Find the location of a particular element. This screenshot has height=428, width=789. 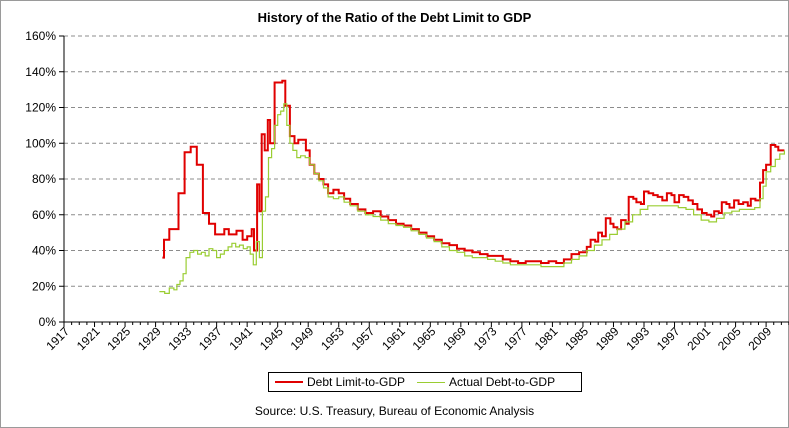

legend-entry-actual-debt: Actual Debt-to-GDP is located at coordinates (486, 382).